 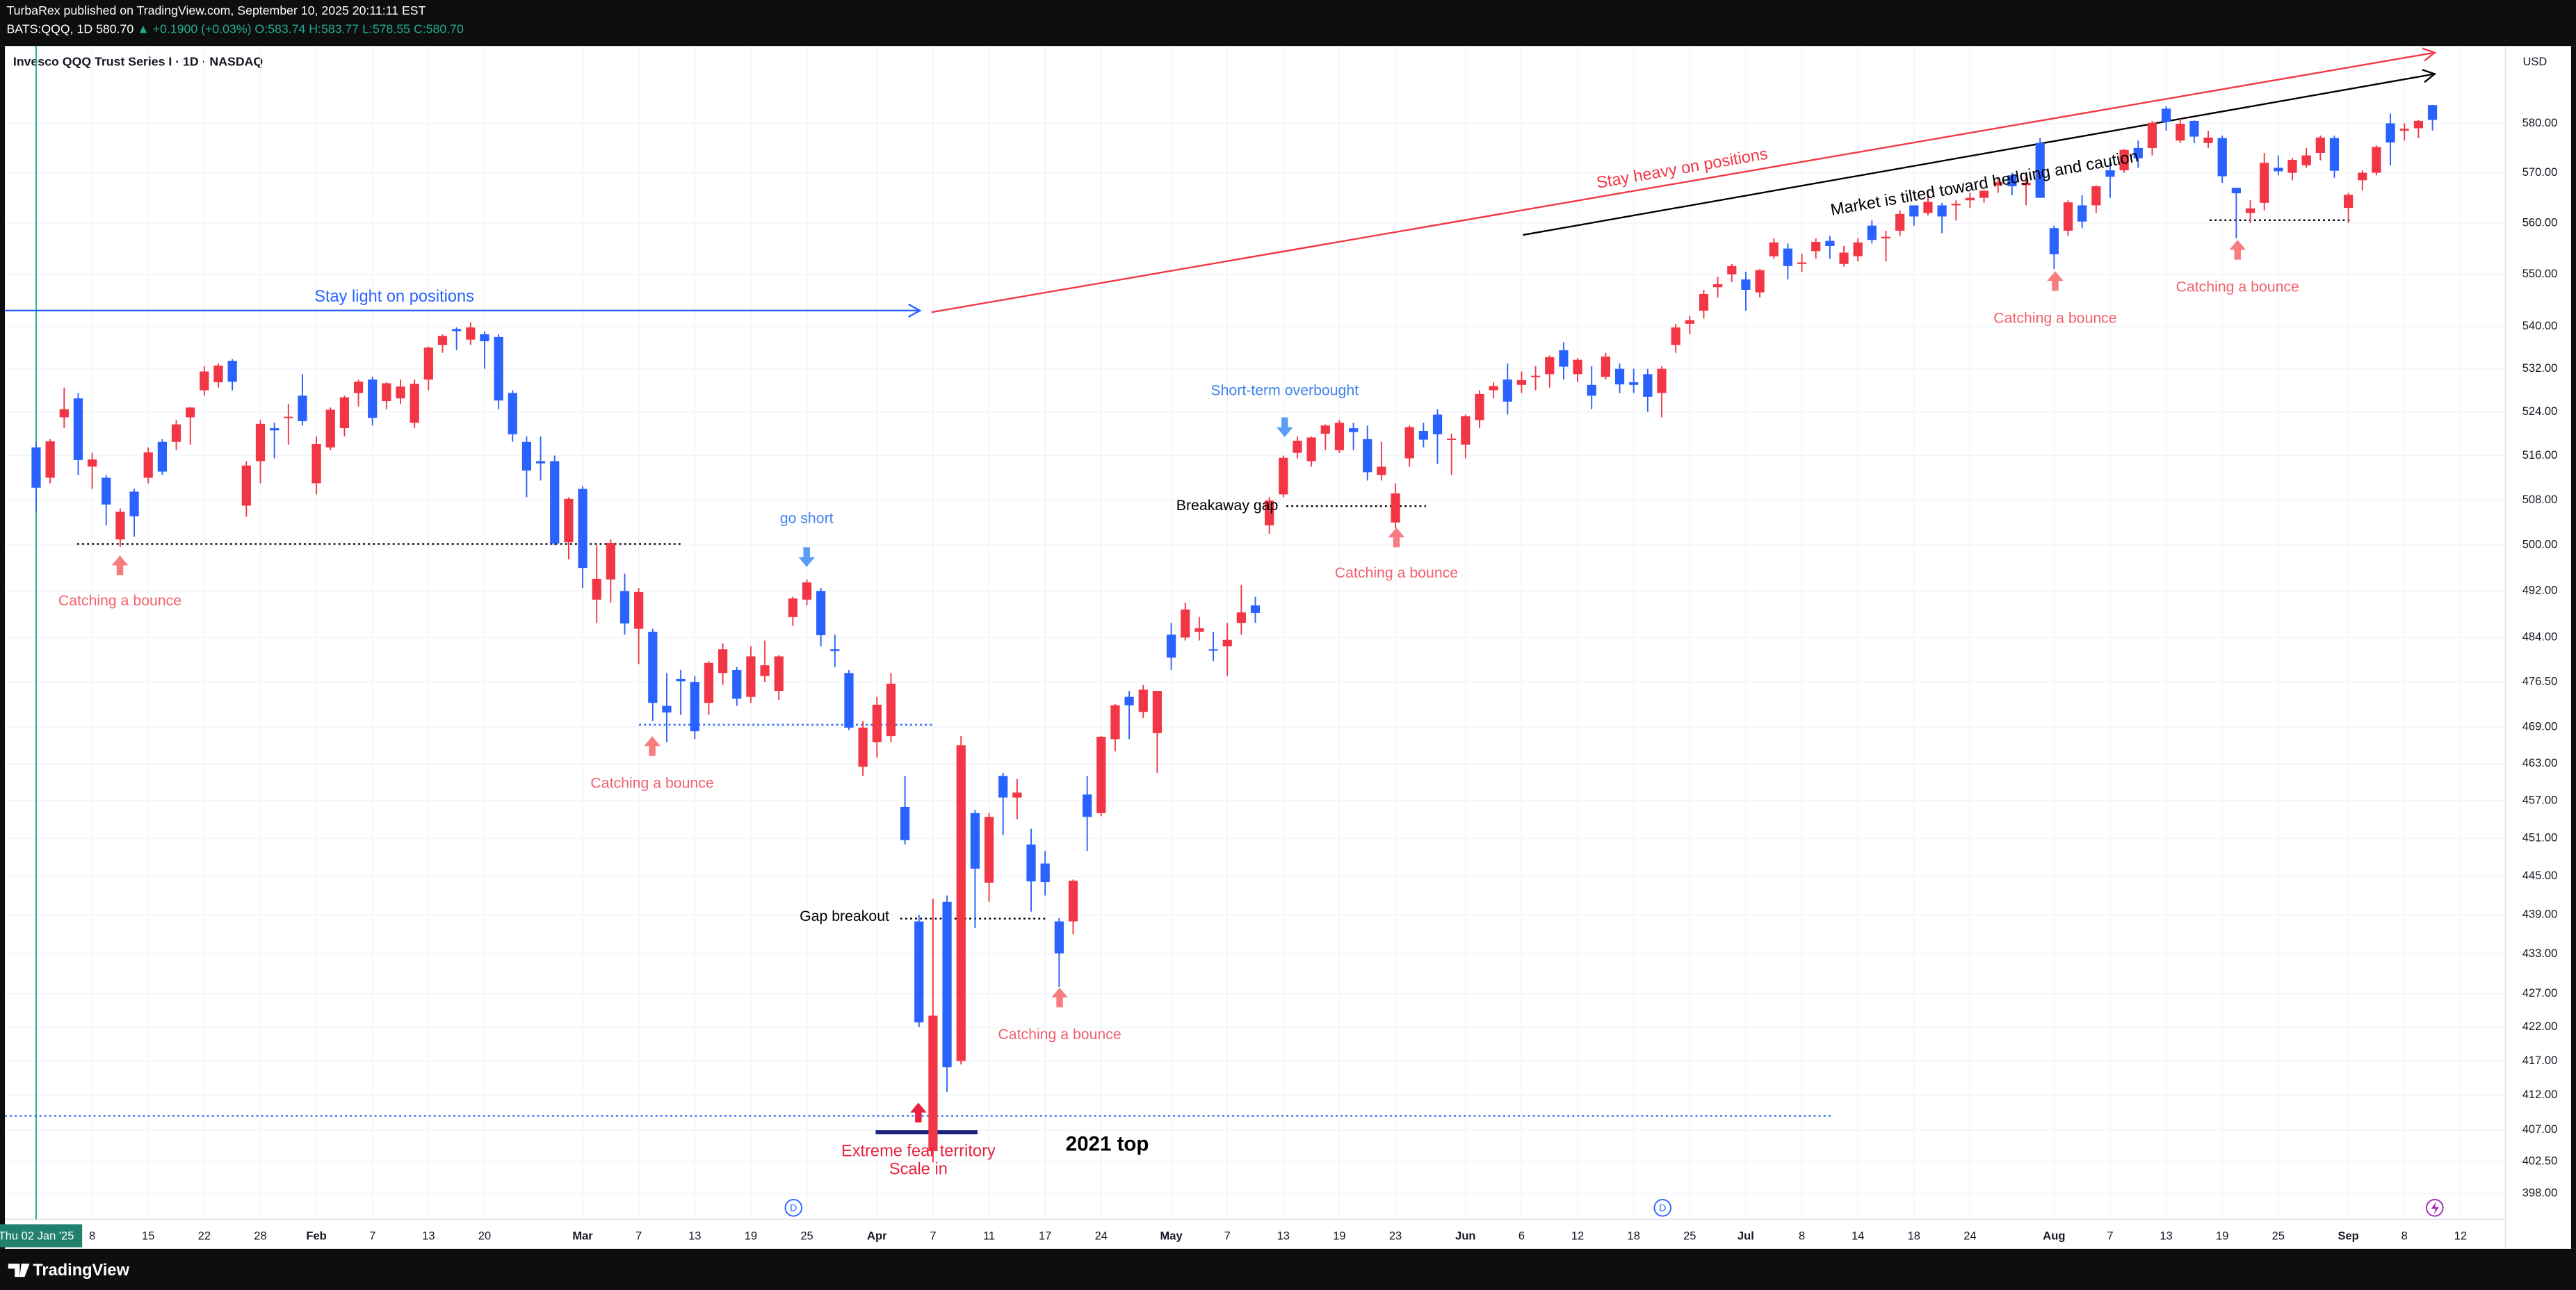 What do you see at coordinates (2540, 1094) in the screenshot?
I see `y-tick-label: 412.00` at bounding box center [2540, 1094].